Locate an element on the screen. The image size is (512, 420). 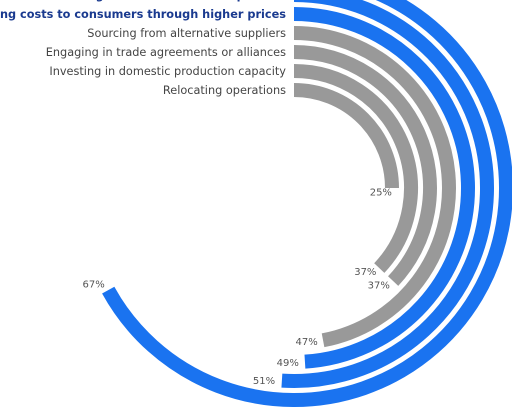
value-label-diversifying-export-markets: 67% is located at coordinates (94, 285).